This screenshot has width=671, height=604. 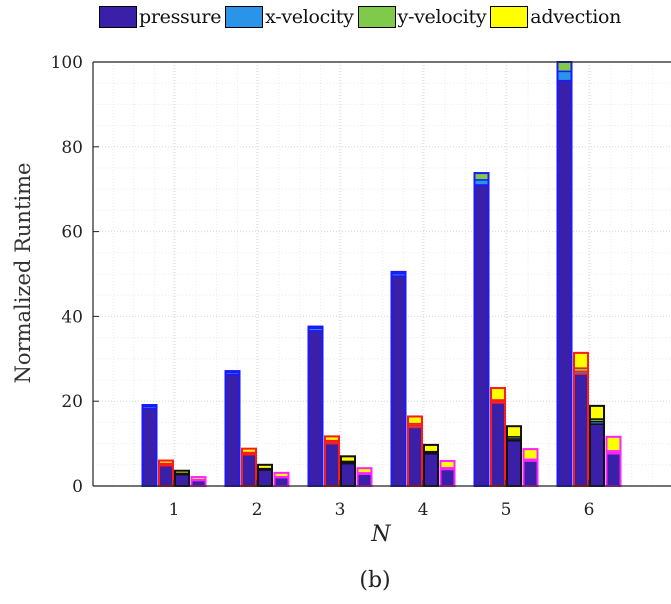 What do you see at coordinates (72, 233) in the screenshot?
I see `y-tick-label: 60` at bounding box center [72, 233].